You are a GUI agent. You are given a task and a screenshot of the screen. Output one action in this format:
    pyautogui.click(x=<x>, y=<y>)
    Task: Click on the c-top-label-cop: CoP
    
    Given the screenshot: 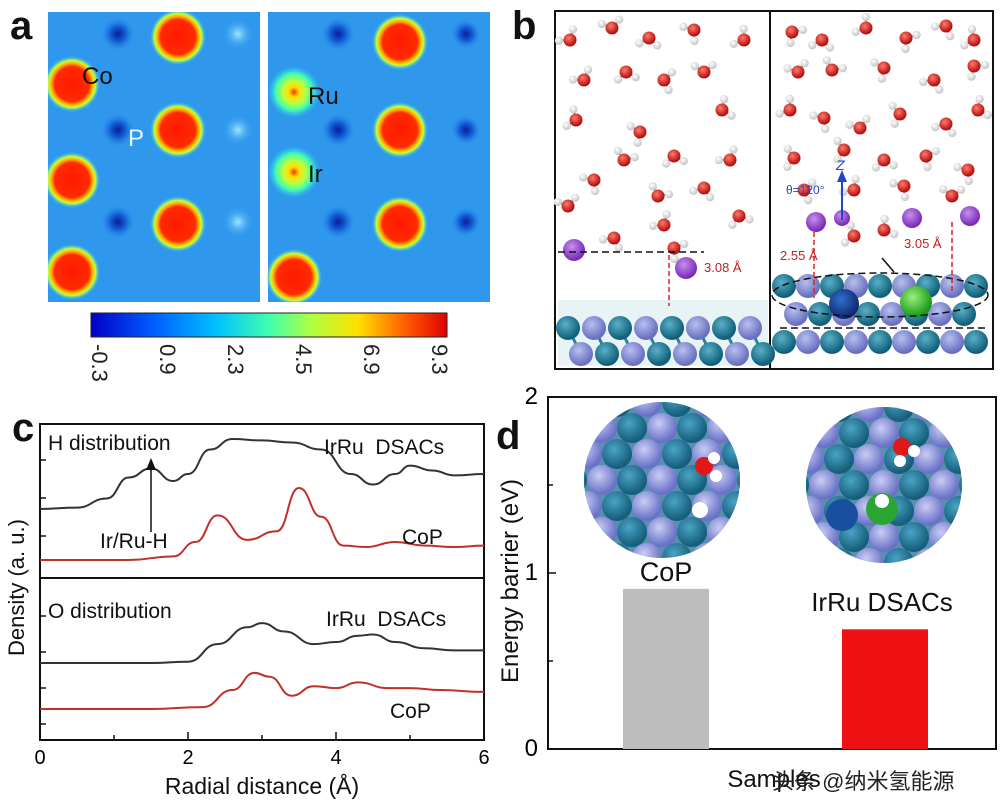 What is the action you would take?
    pyautogui.click(x=422, y=537)
    